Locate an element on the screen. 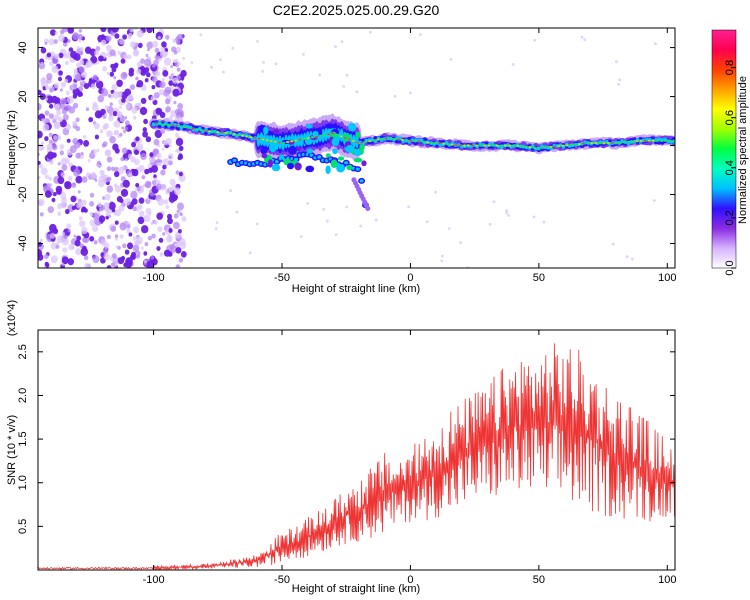  colorbar-label: Normalized spectral amplitude is located at coordinates (743, 150).